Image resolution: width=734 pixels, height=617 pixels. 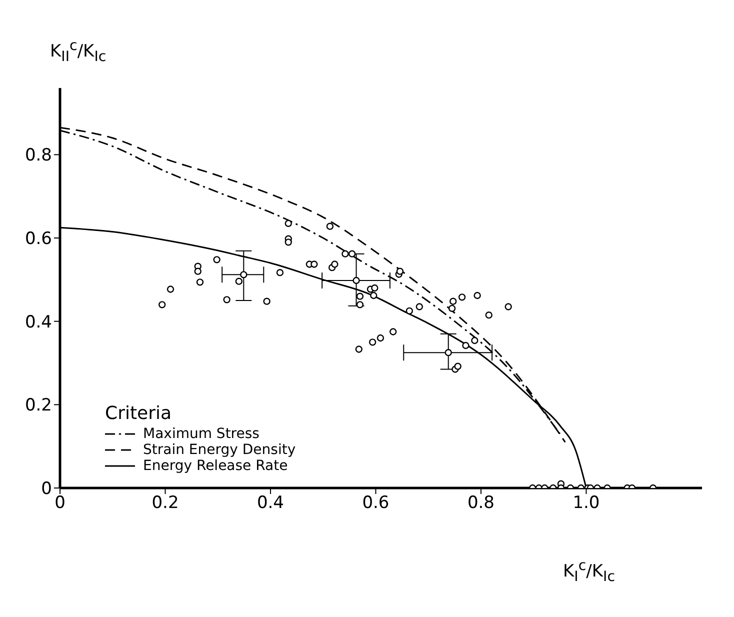 I want to click on x-axis-title: K$_{I}$$^{c}$/K$_{Ic}$, so click(x=589, y=572).